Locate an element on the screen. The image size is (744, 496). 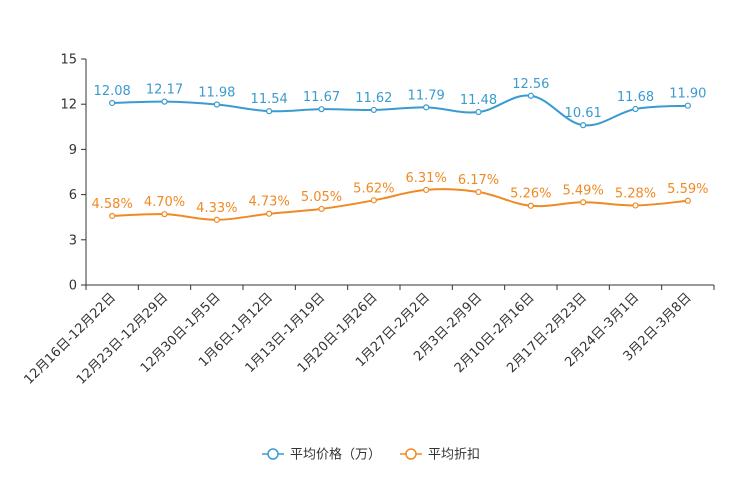
legend-item-1: 平均价格（万） is located at coordinates (321, 455).